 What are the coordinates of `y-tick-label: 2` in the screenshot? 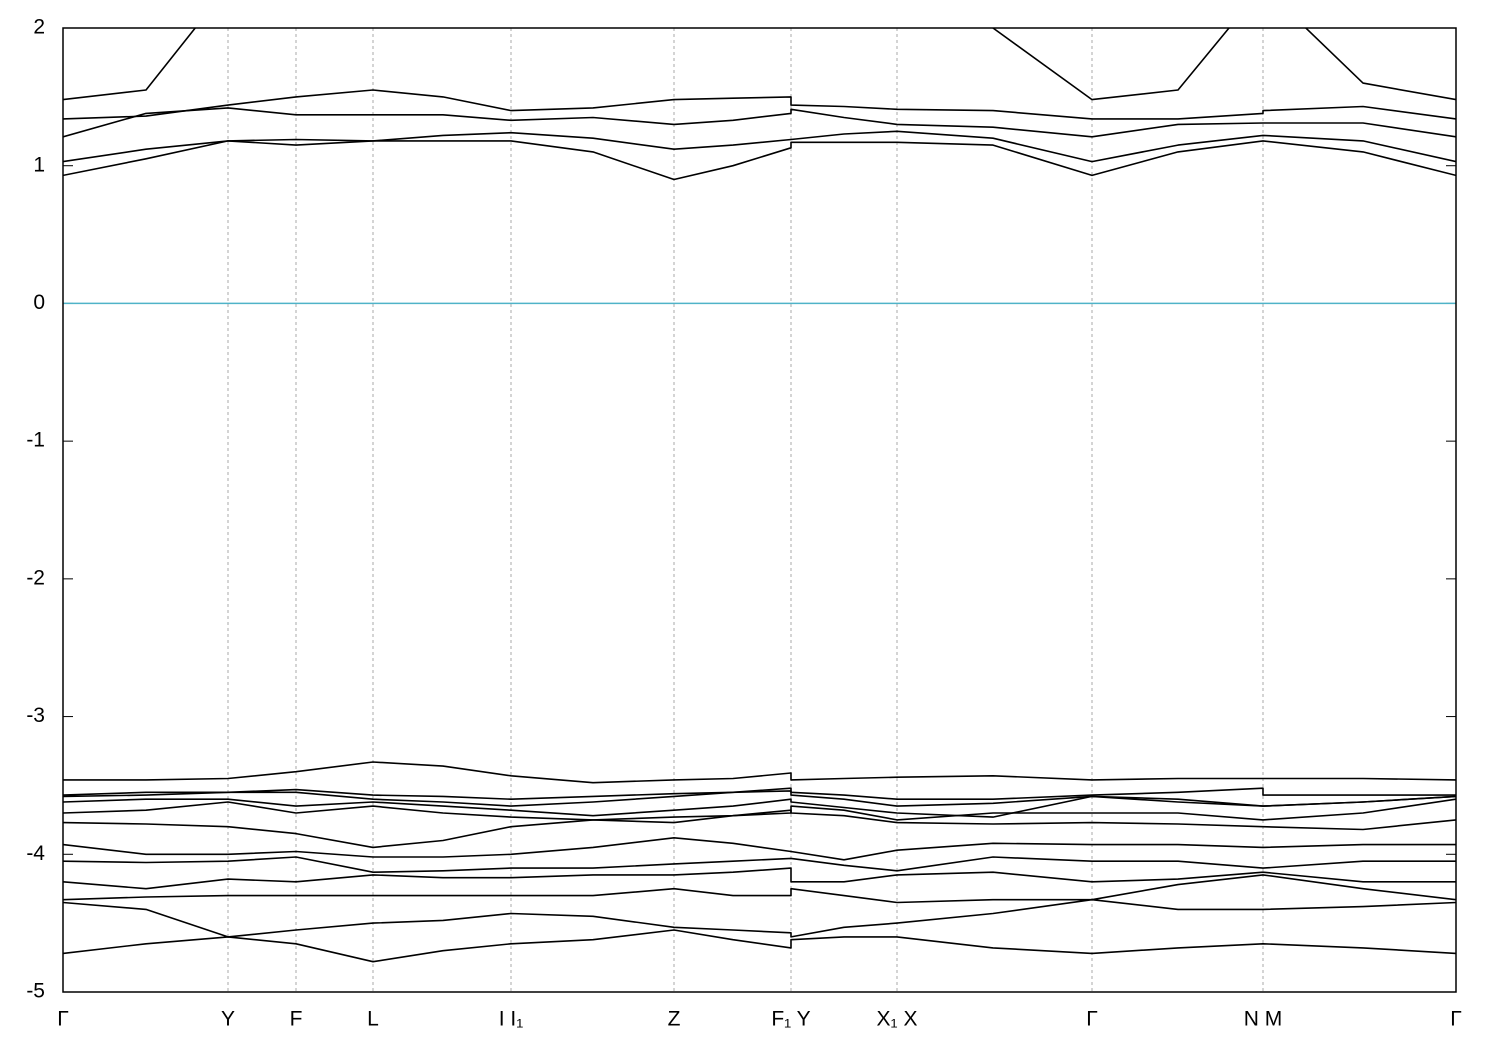 It's located at (39, 27).